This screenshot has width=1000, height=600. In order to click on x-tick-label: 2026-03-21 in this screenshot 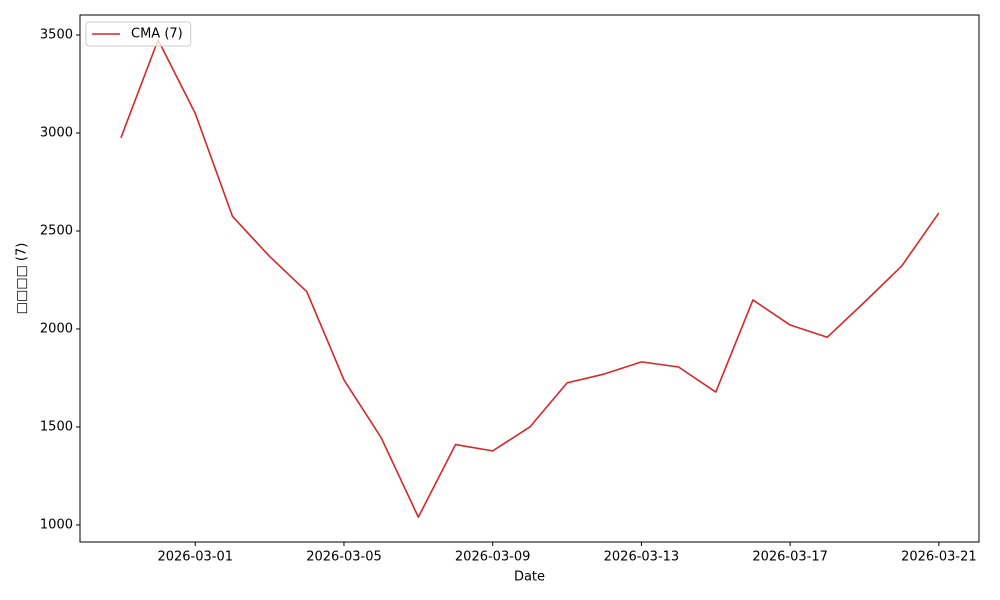, I will do `click(939, 557)`.